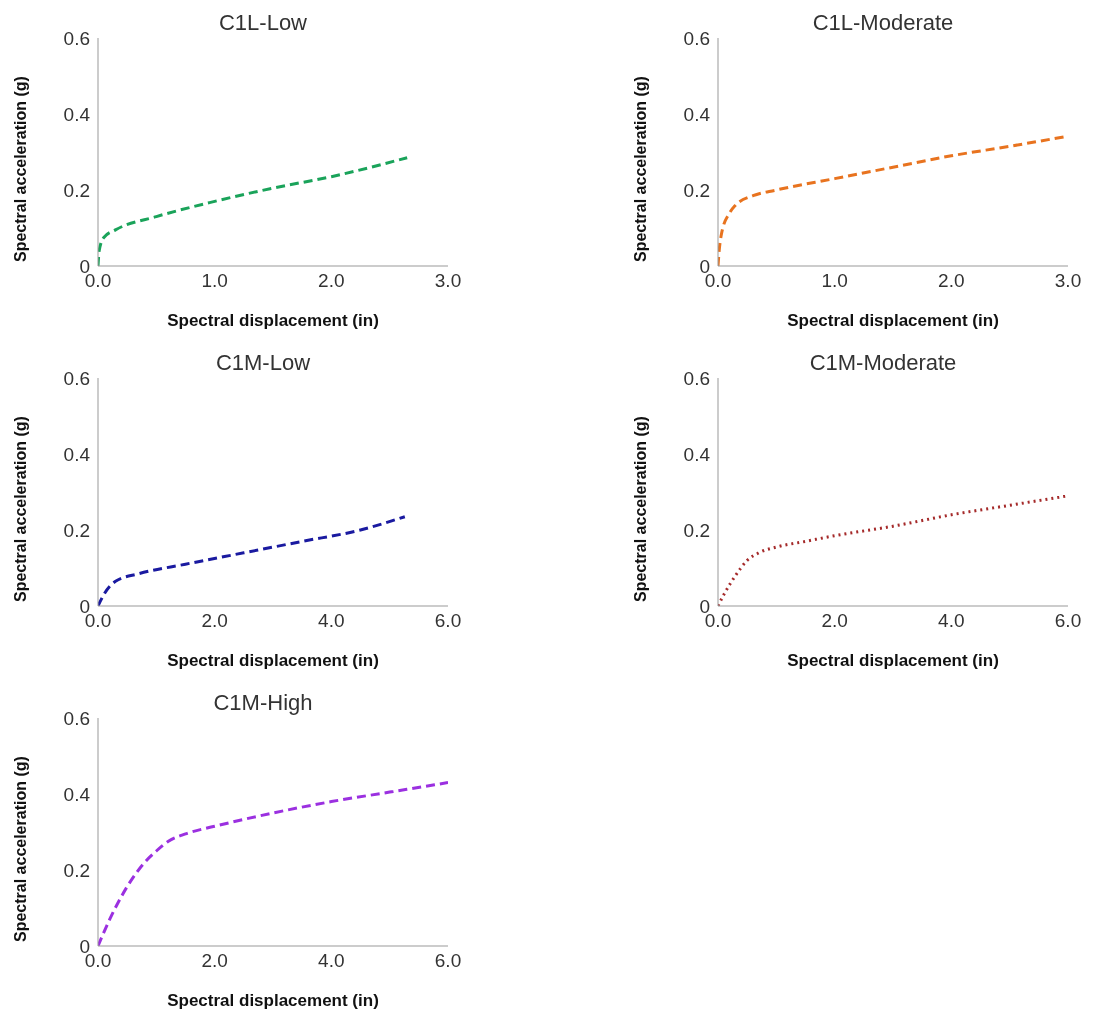  I want to click on chart-title: C1M-Moderate, so click(883, 362).